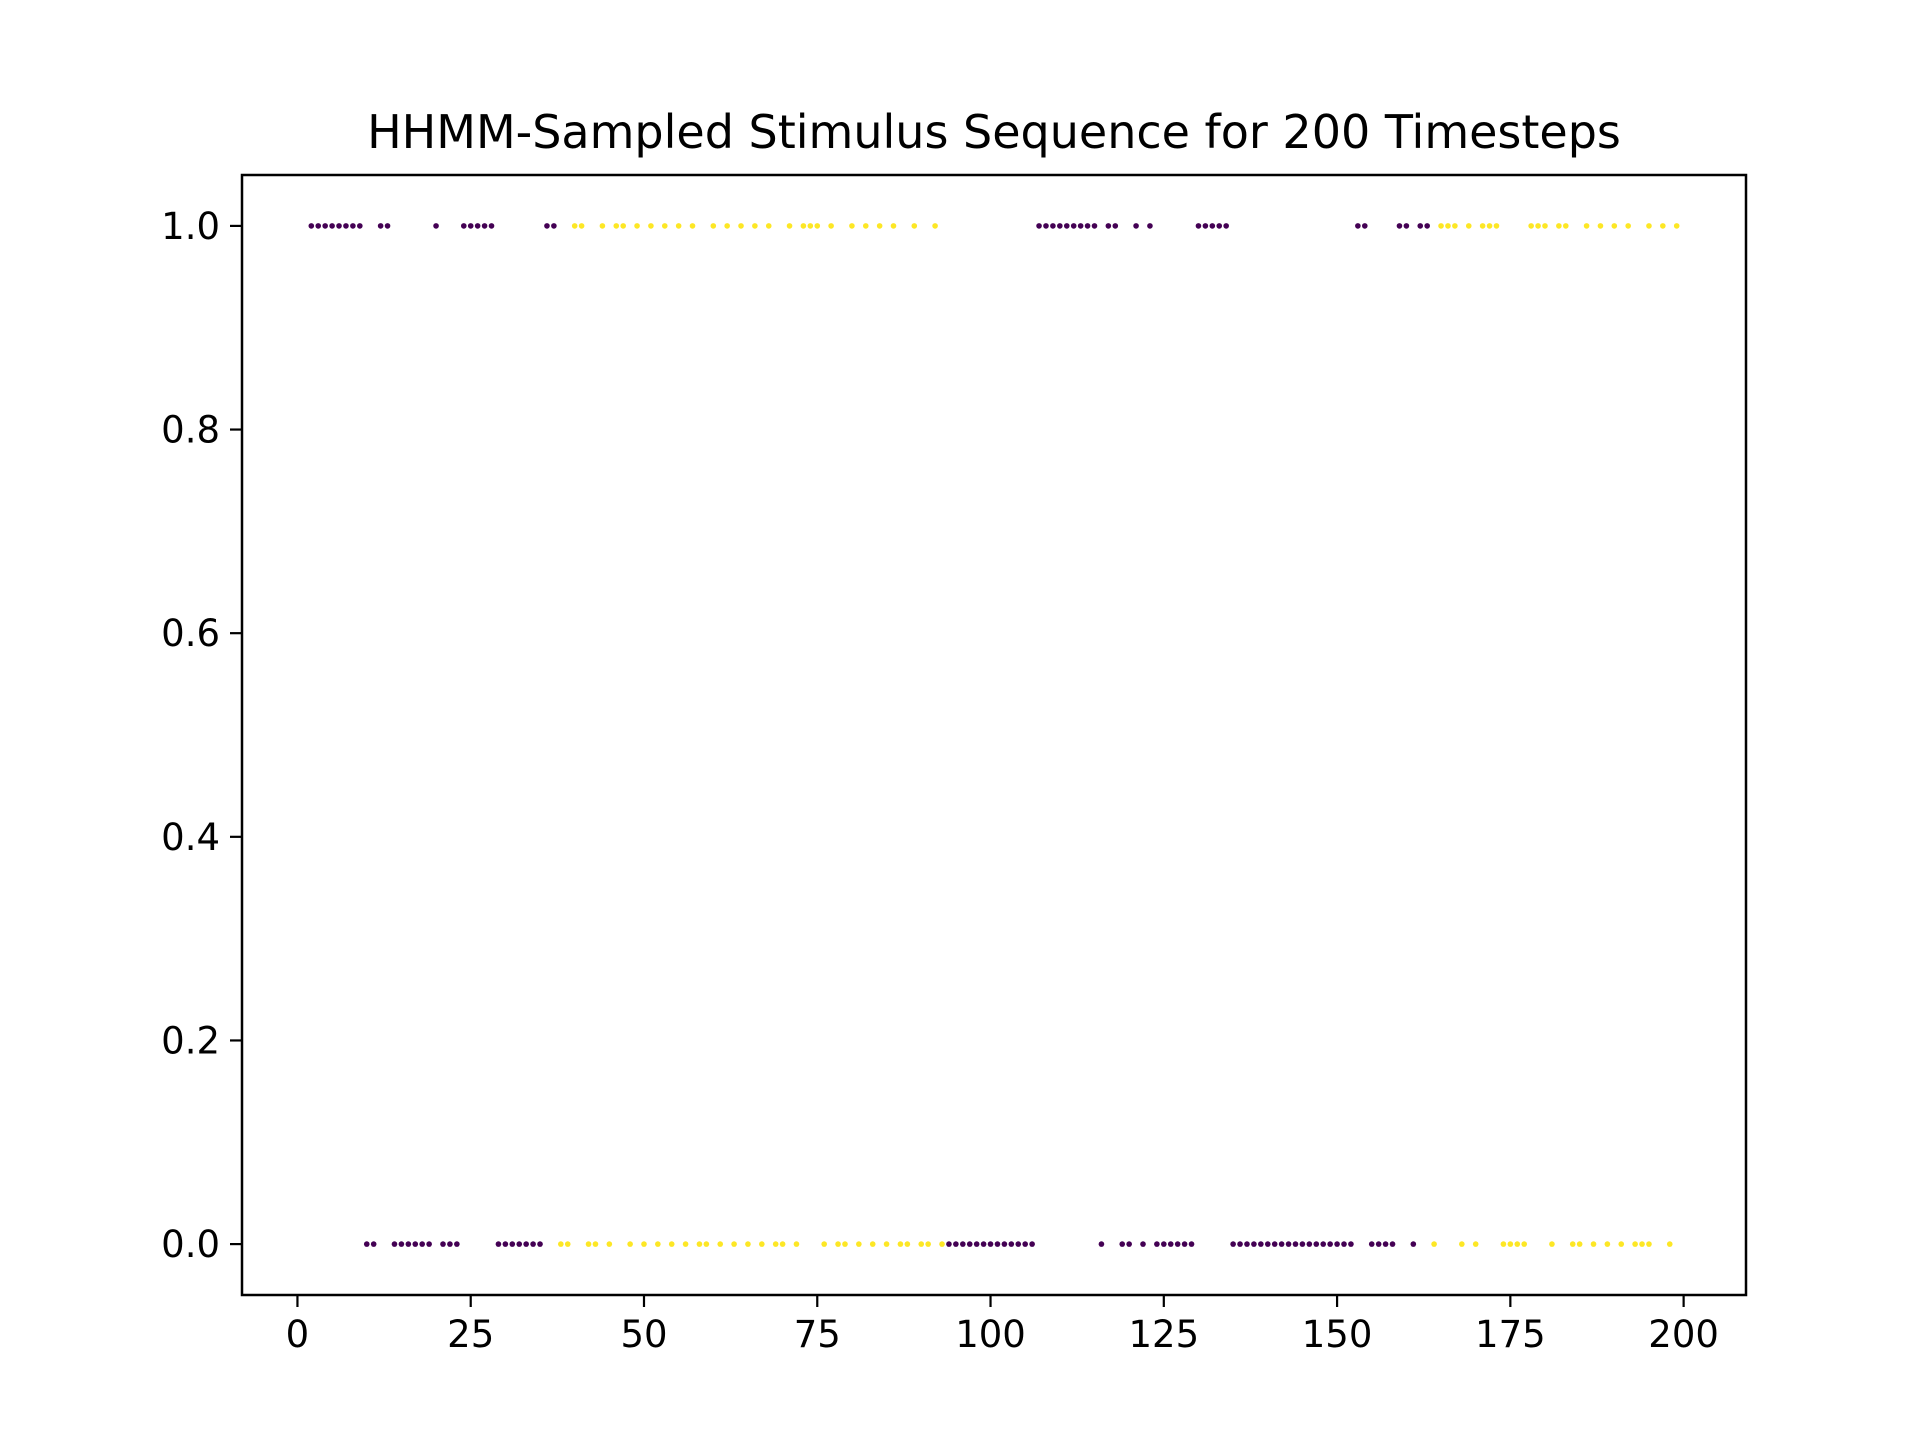 This screenshot has width=1920, height=1440. I want to click on x-axis: 0 25 50 75 100 125 150 175 200, so click(1002, 1325).